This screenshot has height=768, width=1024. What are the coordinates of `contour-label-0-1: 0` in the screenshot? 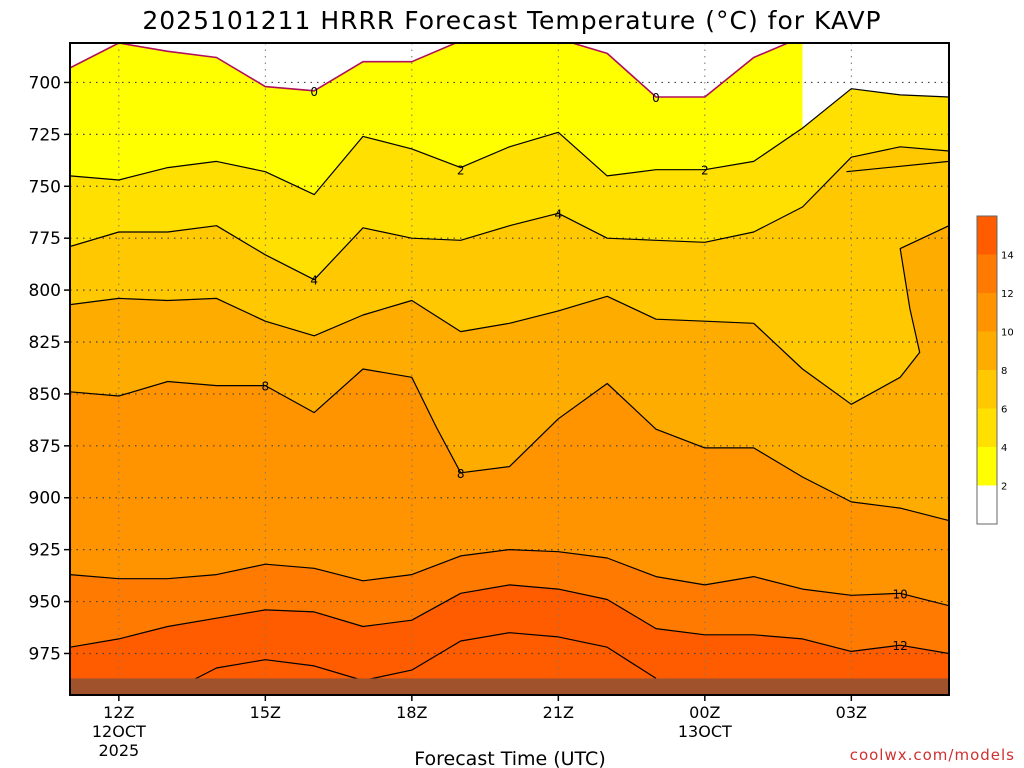 It's located at (656, 98).